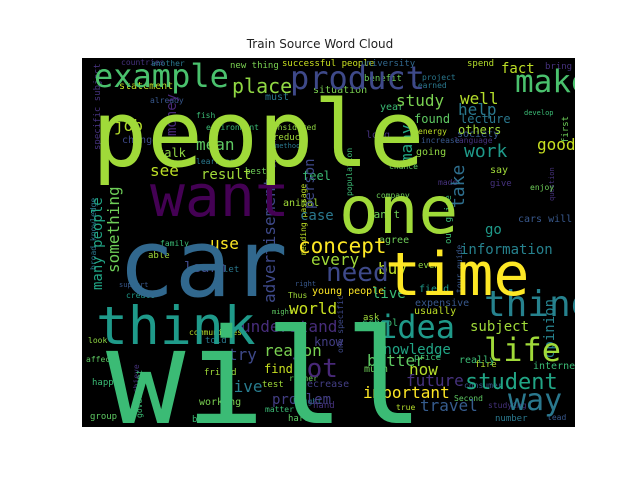 The width and height of the screenshot is (640, 480). What do you see at coordinates (224, 243) in the screenshot?
I see `word-use: use` at bounding box center [224, 243].